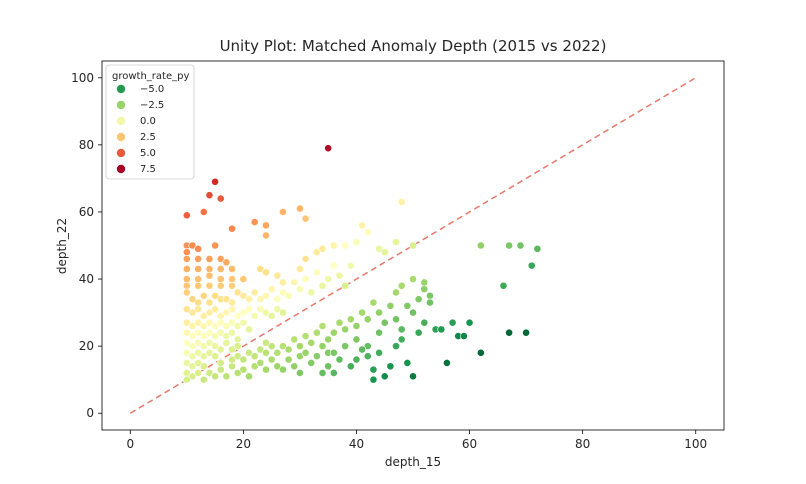  What do you see at coordinates (356, 444) in the screenshot?
I see `x-tick-label: 40` at bounding box center [356, 444].